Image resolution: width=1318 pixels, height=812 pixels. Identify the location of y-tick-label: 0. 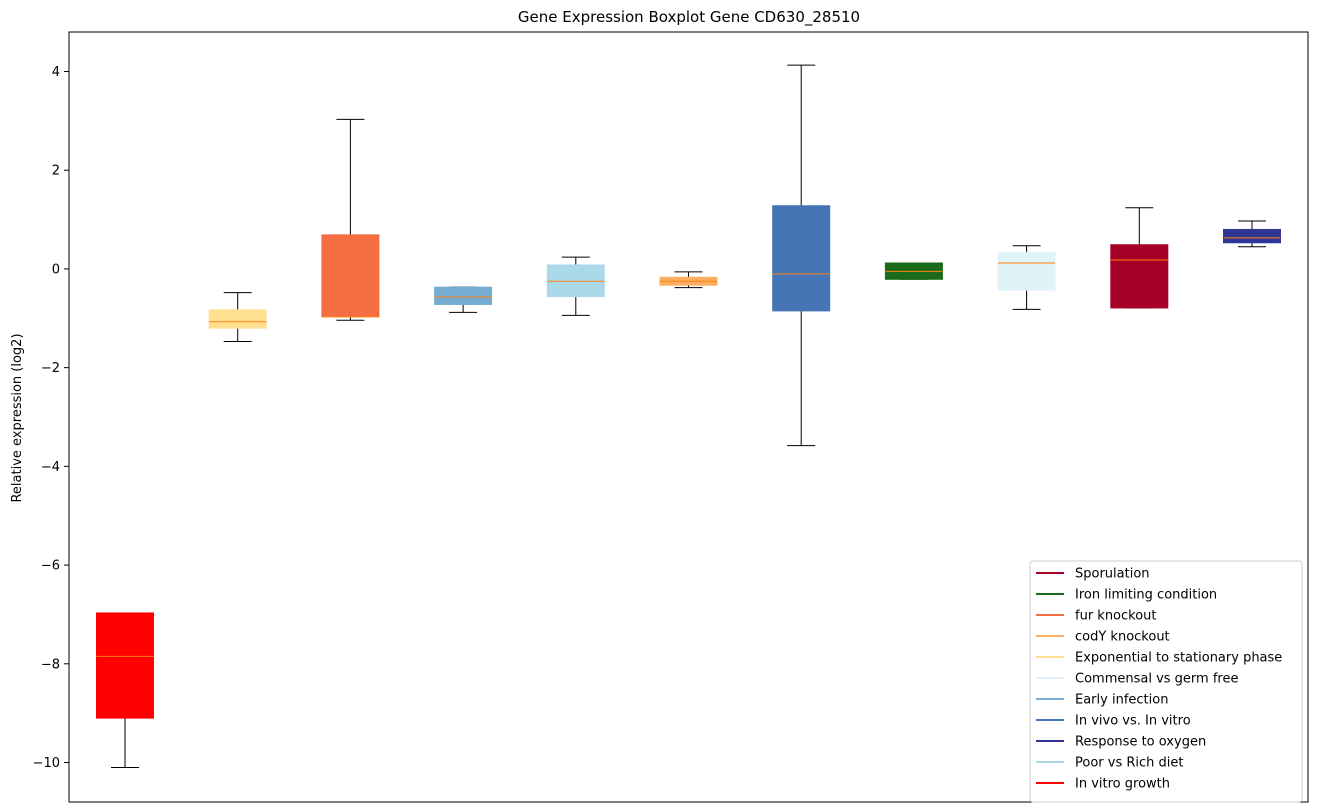
(56, 269).